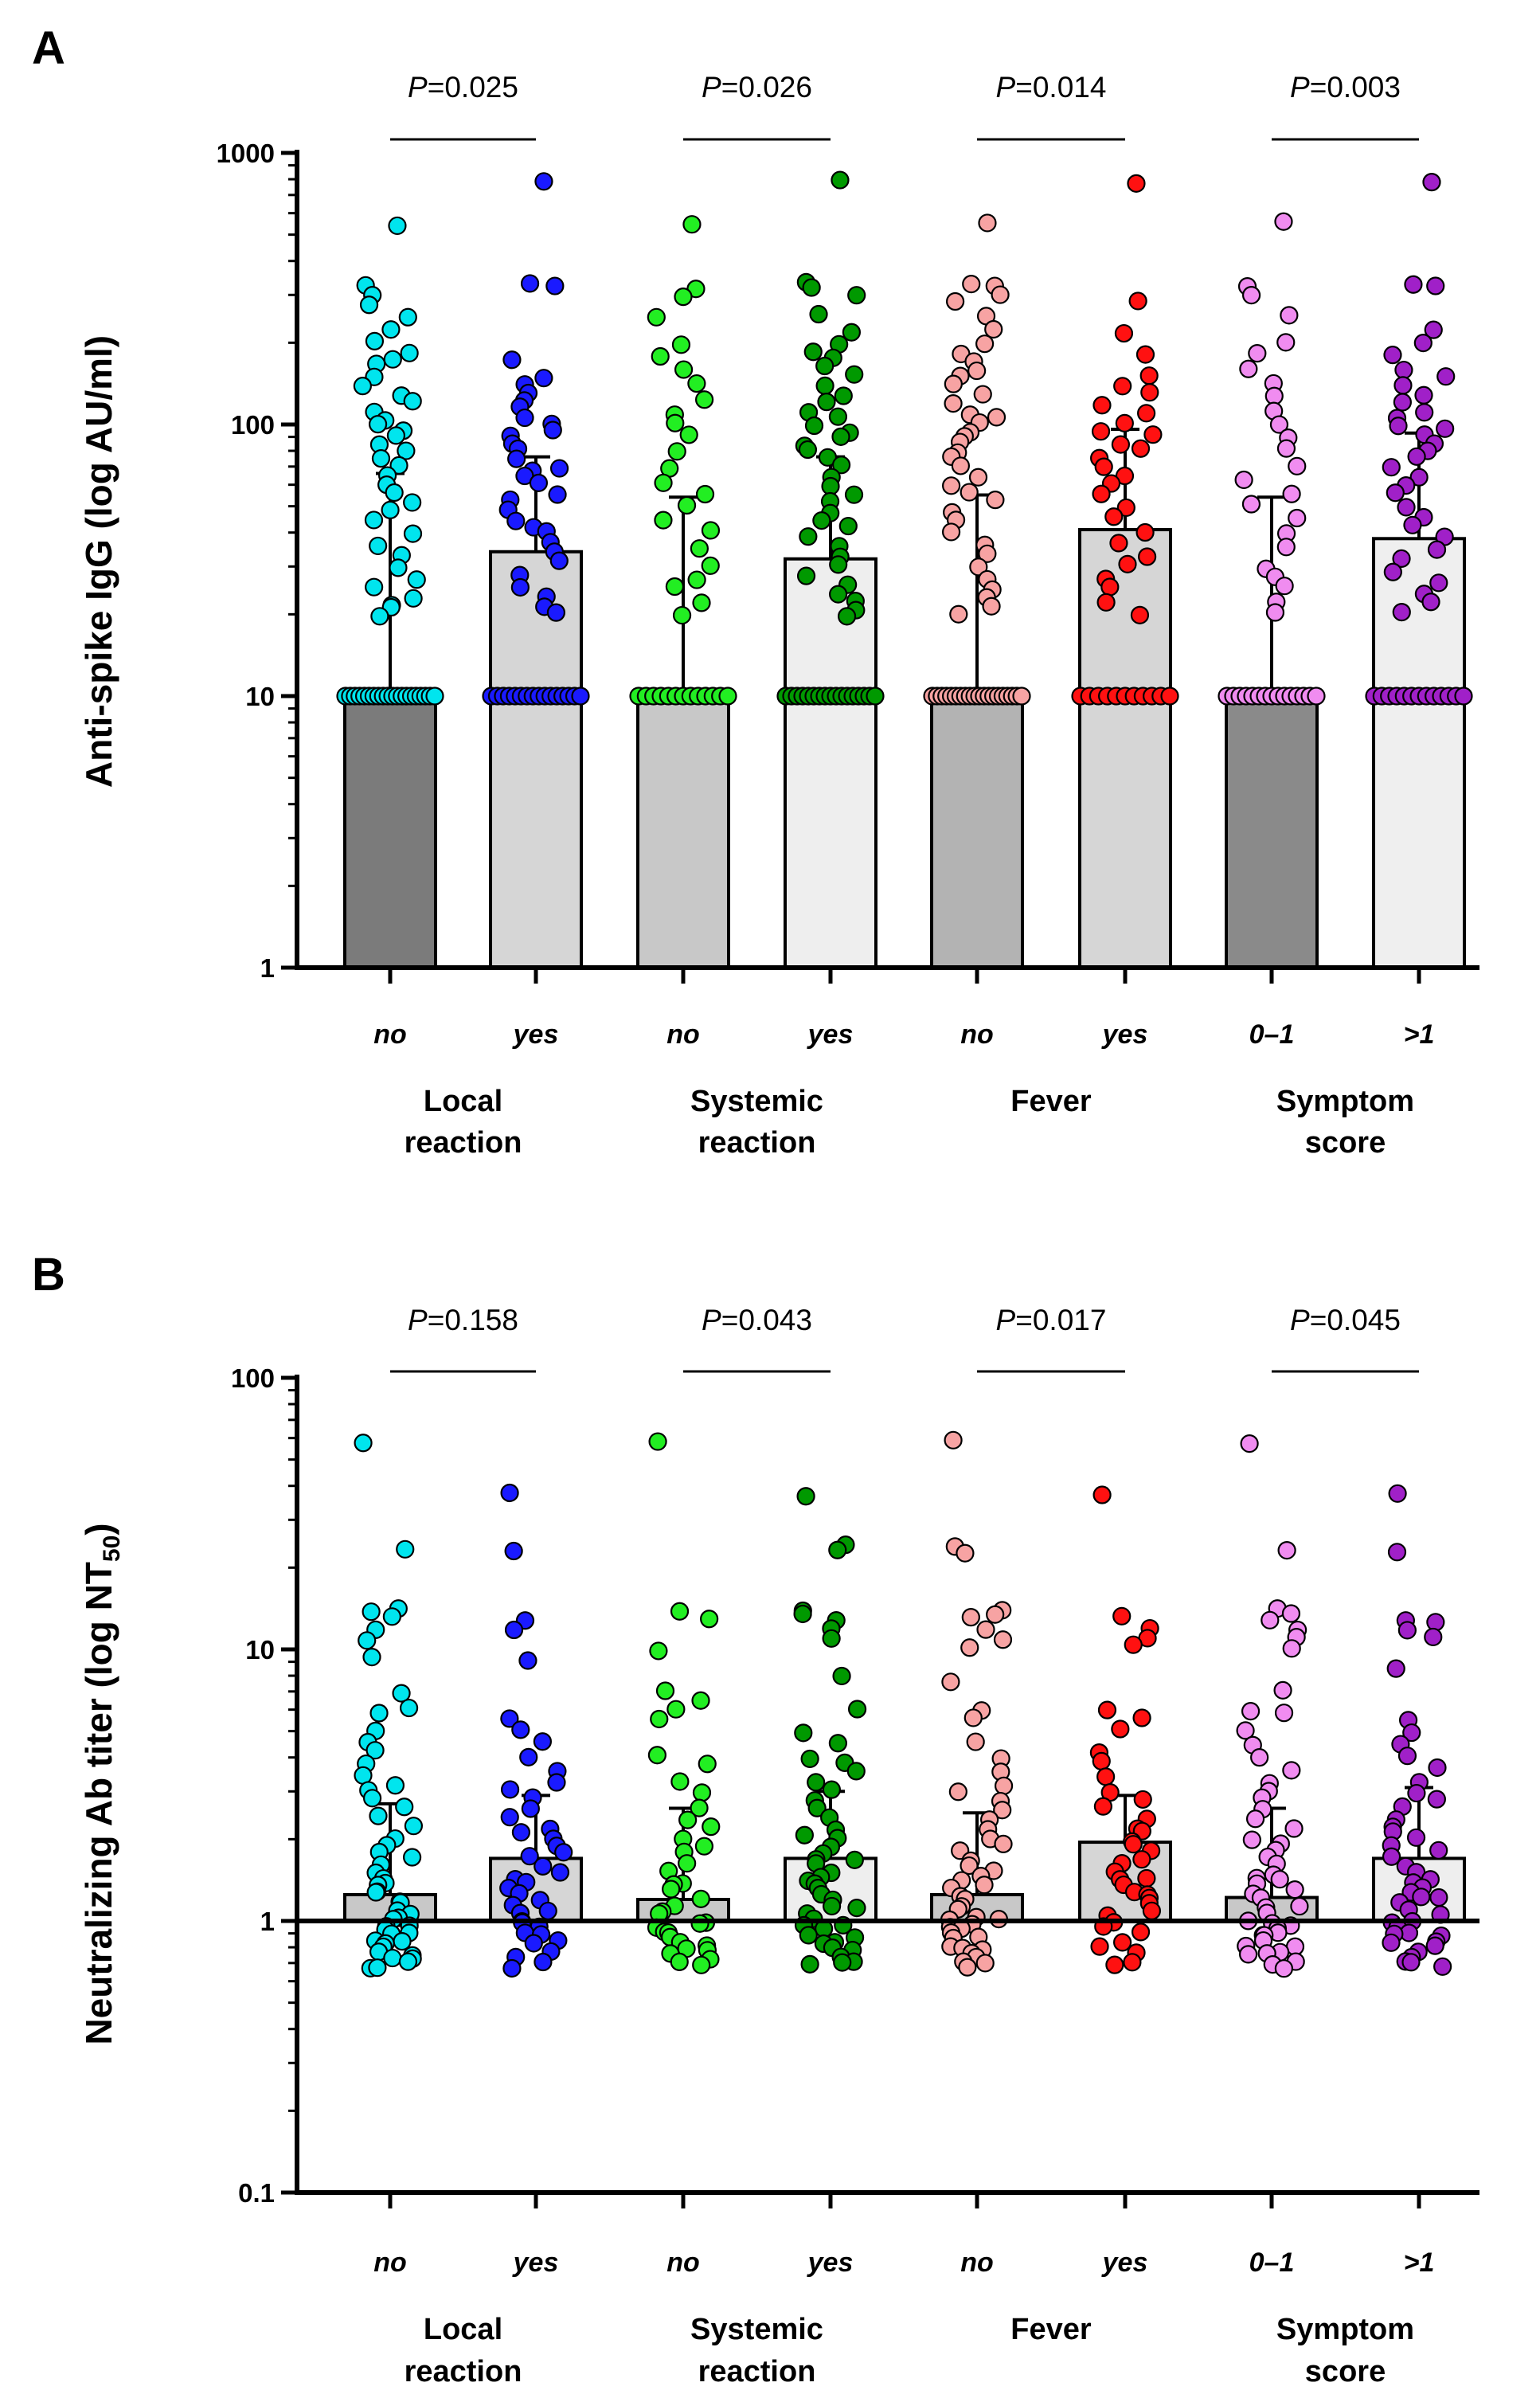 Image resolution: width=1540 pixels, height=2402 pixels. Describe the element at coordinates (253, 425) in the screenshot. I see `panel-a-y-tick-label-3: 100` at that location.